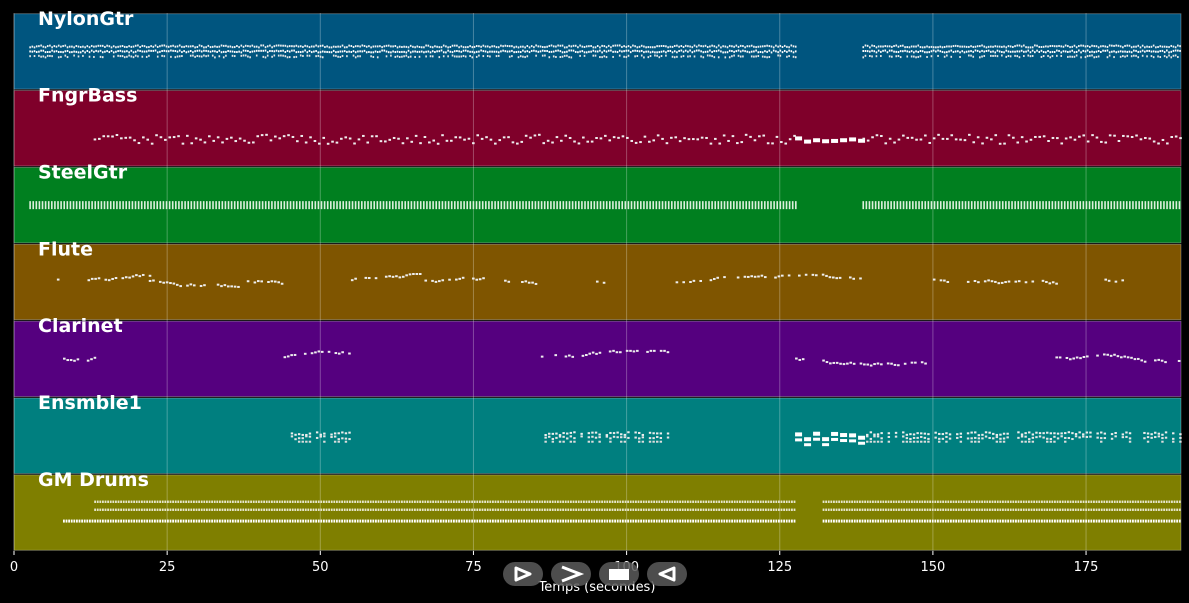  I want to click on stop-icon, so click(619, 574).